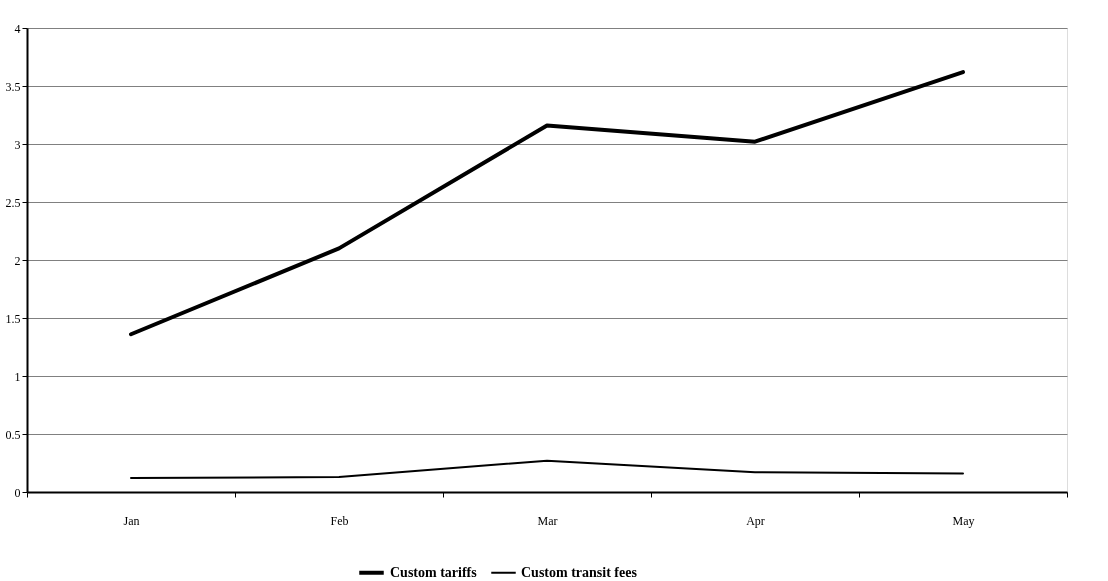 The height and width of the screenshot is (581, 1108). What do you see at coordinates (17, 144) in the screenshot?
I see `y-tick-label: 3` at bounding box center [17, 144].